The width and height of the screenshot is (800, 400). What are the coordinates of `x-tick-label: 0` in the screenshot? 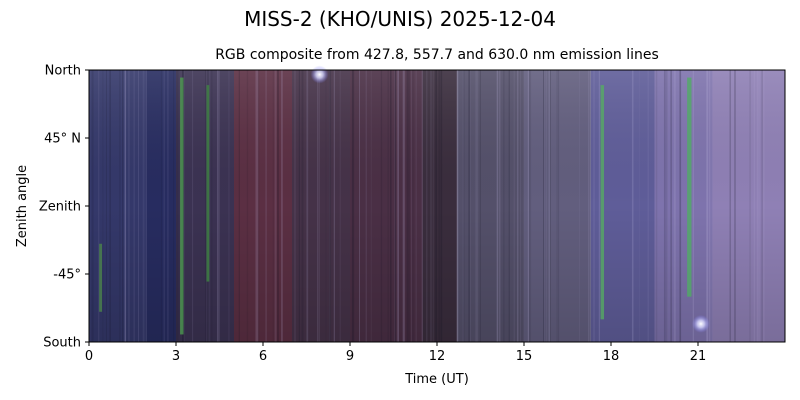 It's located at (89, 356).